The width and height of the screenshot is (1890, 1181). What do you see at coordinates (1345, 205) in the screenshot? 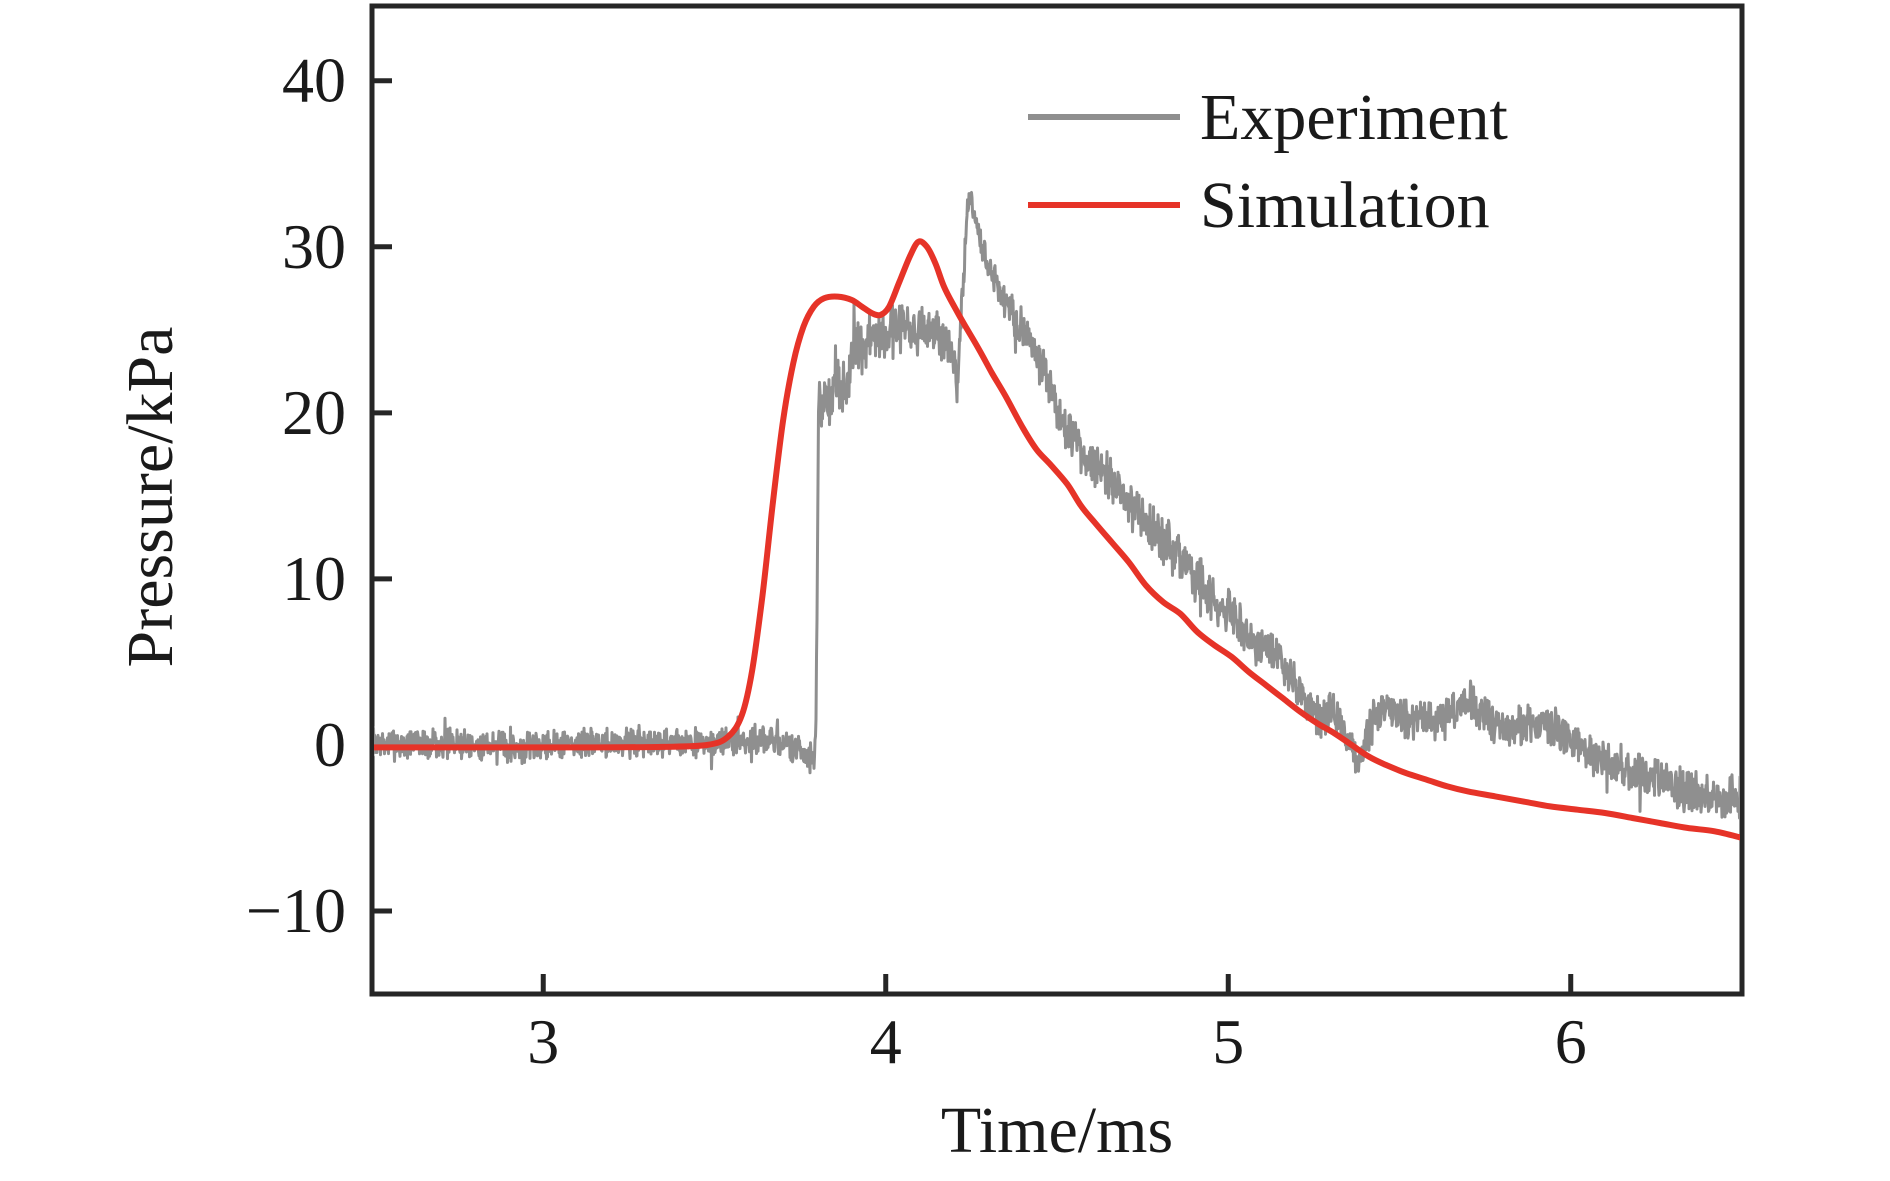
I see `legend-label-simulation: Simulation` at bounding box center [1345, 205].